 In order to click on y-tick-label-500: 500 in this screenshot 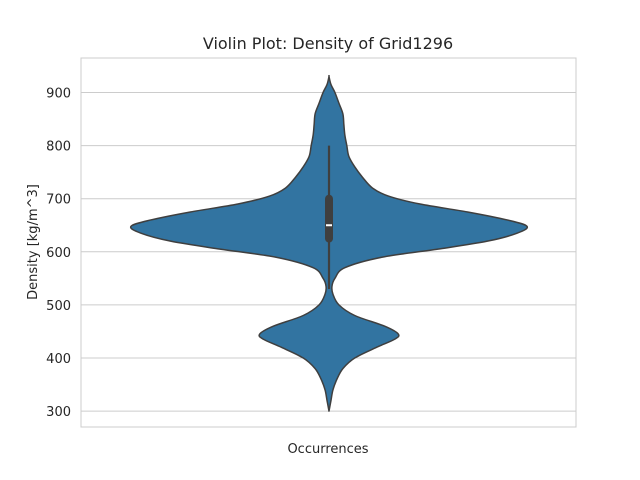, I will do `click(58, 306)`.